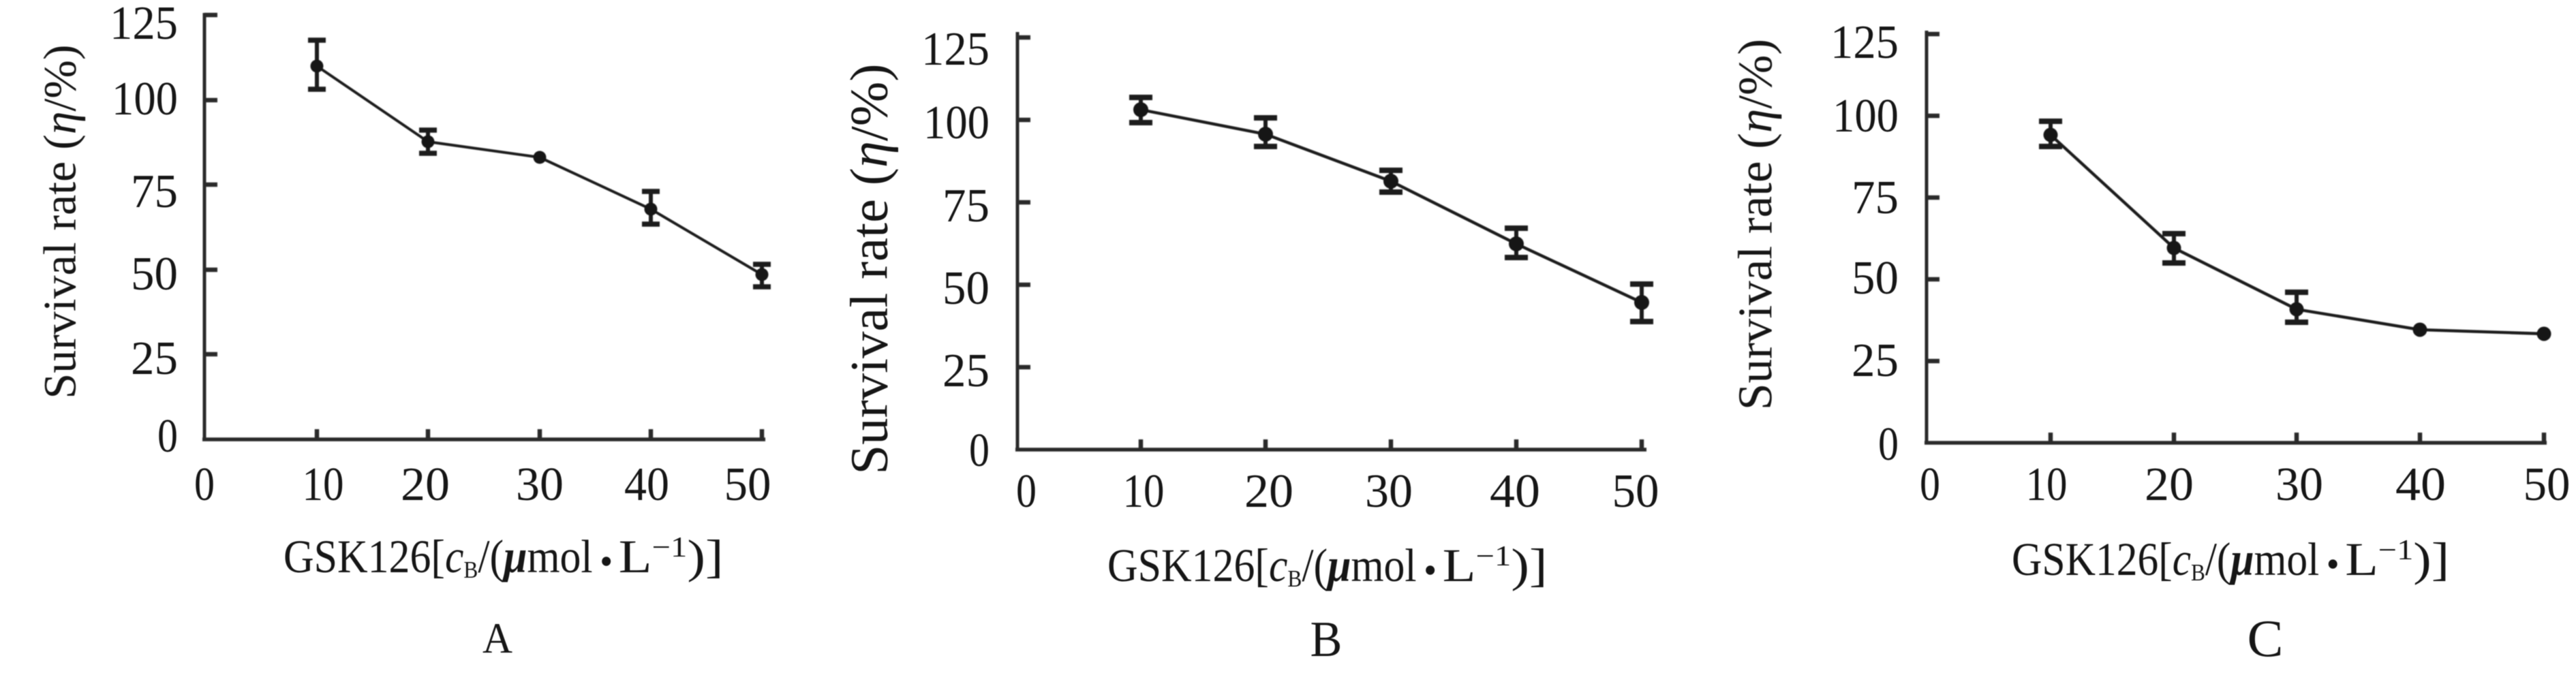  What do you see at coordinates (1326, 640) in the screenshot?
I see `svg-text: B` at bounding box center [1326, 640].